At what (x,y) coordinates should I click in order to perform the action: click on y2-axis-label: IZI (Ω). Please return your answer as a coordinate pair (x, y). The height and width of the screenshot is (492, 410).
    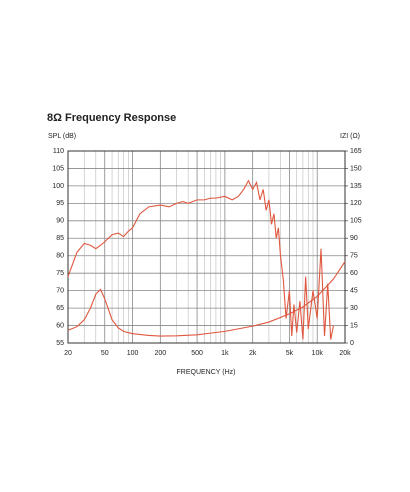
    Looking at the image, I should click on (350, 136).